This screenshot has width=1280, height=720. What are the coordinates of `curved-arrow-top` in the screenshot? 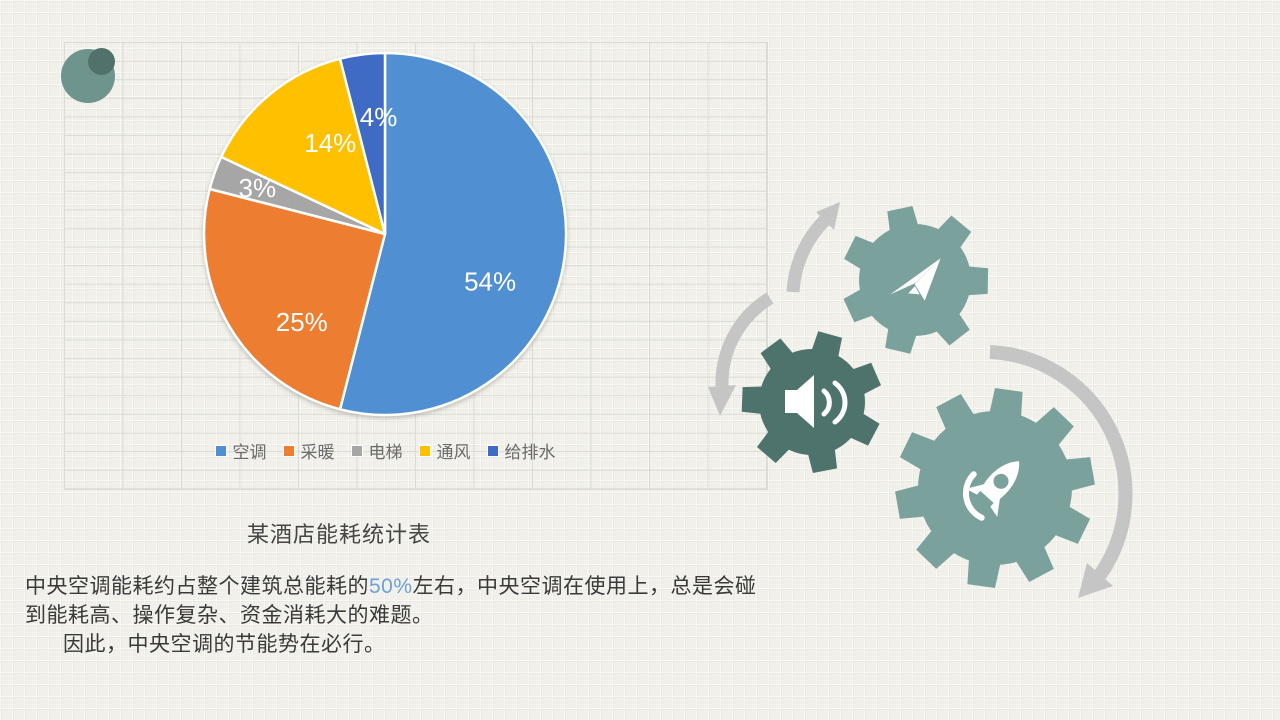 It's located at (813, 247).